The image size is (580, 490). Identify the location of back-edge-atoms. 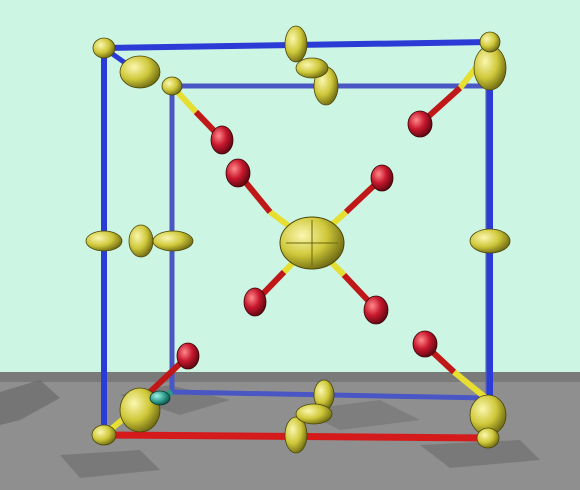
(233, 157).